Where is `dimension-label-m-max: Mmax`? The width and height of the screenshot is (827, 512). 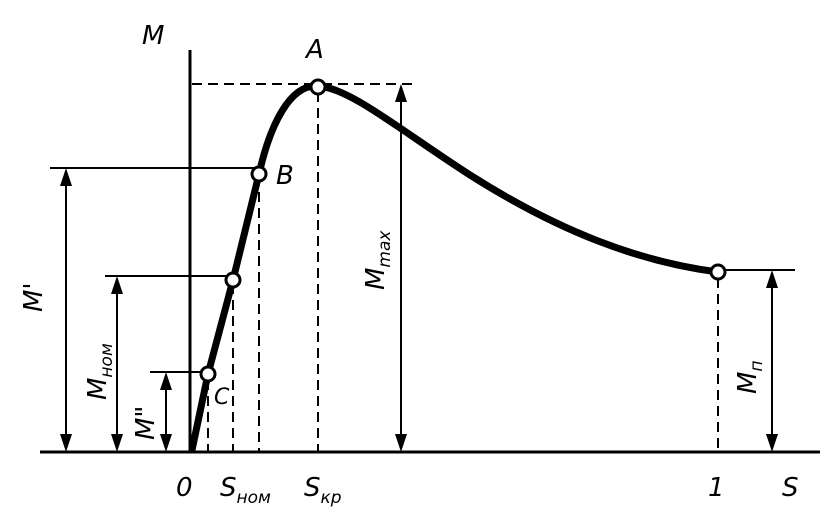 dimension-label-m-max: Mmax is located at coordinates (378, 260).